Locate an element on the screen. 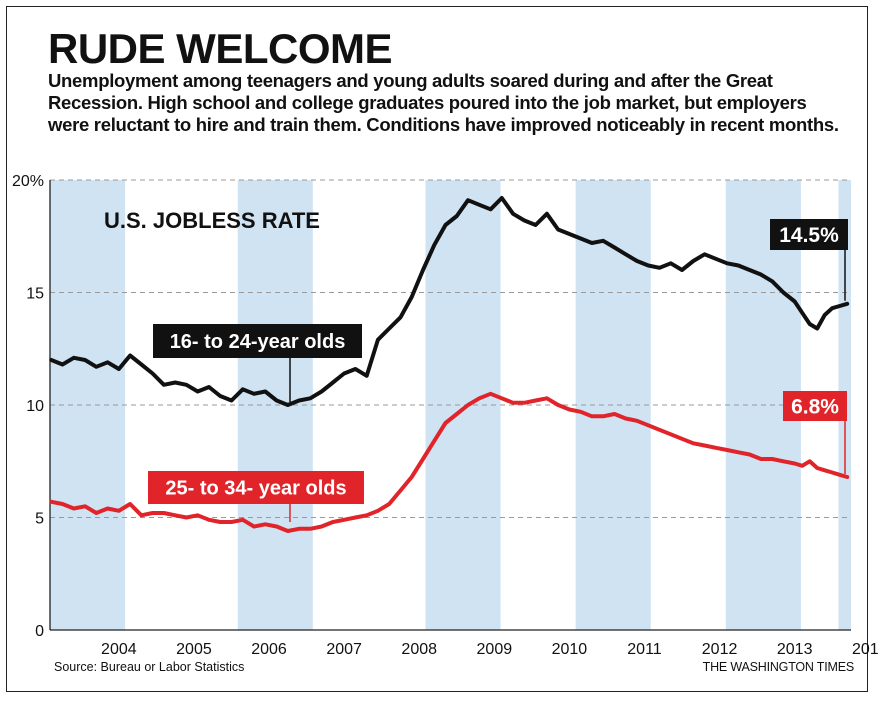 Image resolution: width=878 pixels, height=701 pixels. value-label-16-24-box is located at coordinates (809, 234).